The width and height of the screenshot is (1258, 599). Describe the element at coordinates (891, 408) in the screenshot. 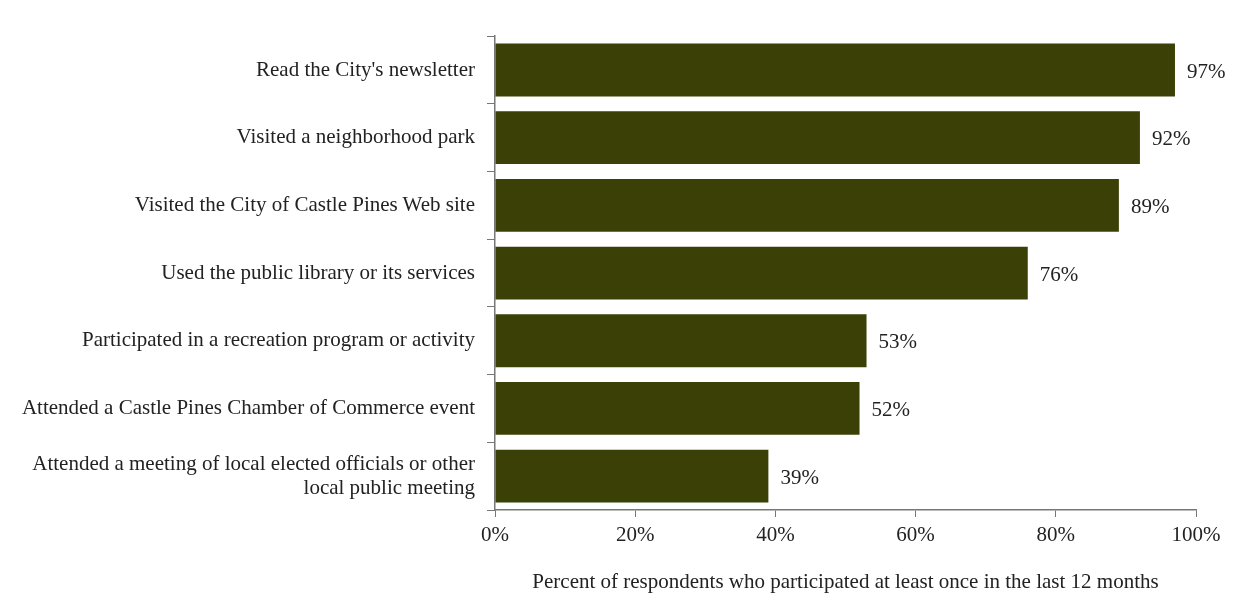

I see `data-label: 52%` at that location.